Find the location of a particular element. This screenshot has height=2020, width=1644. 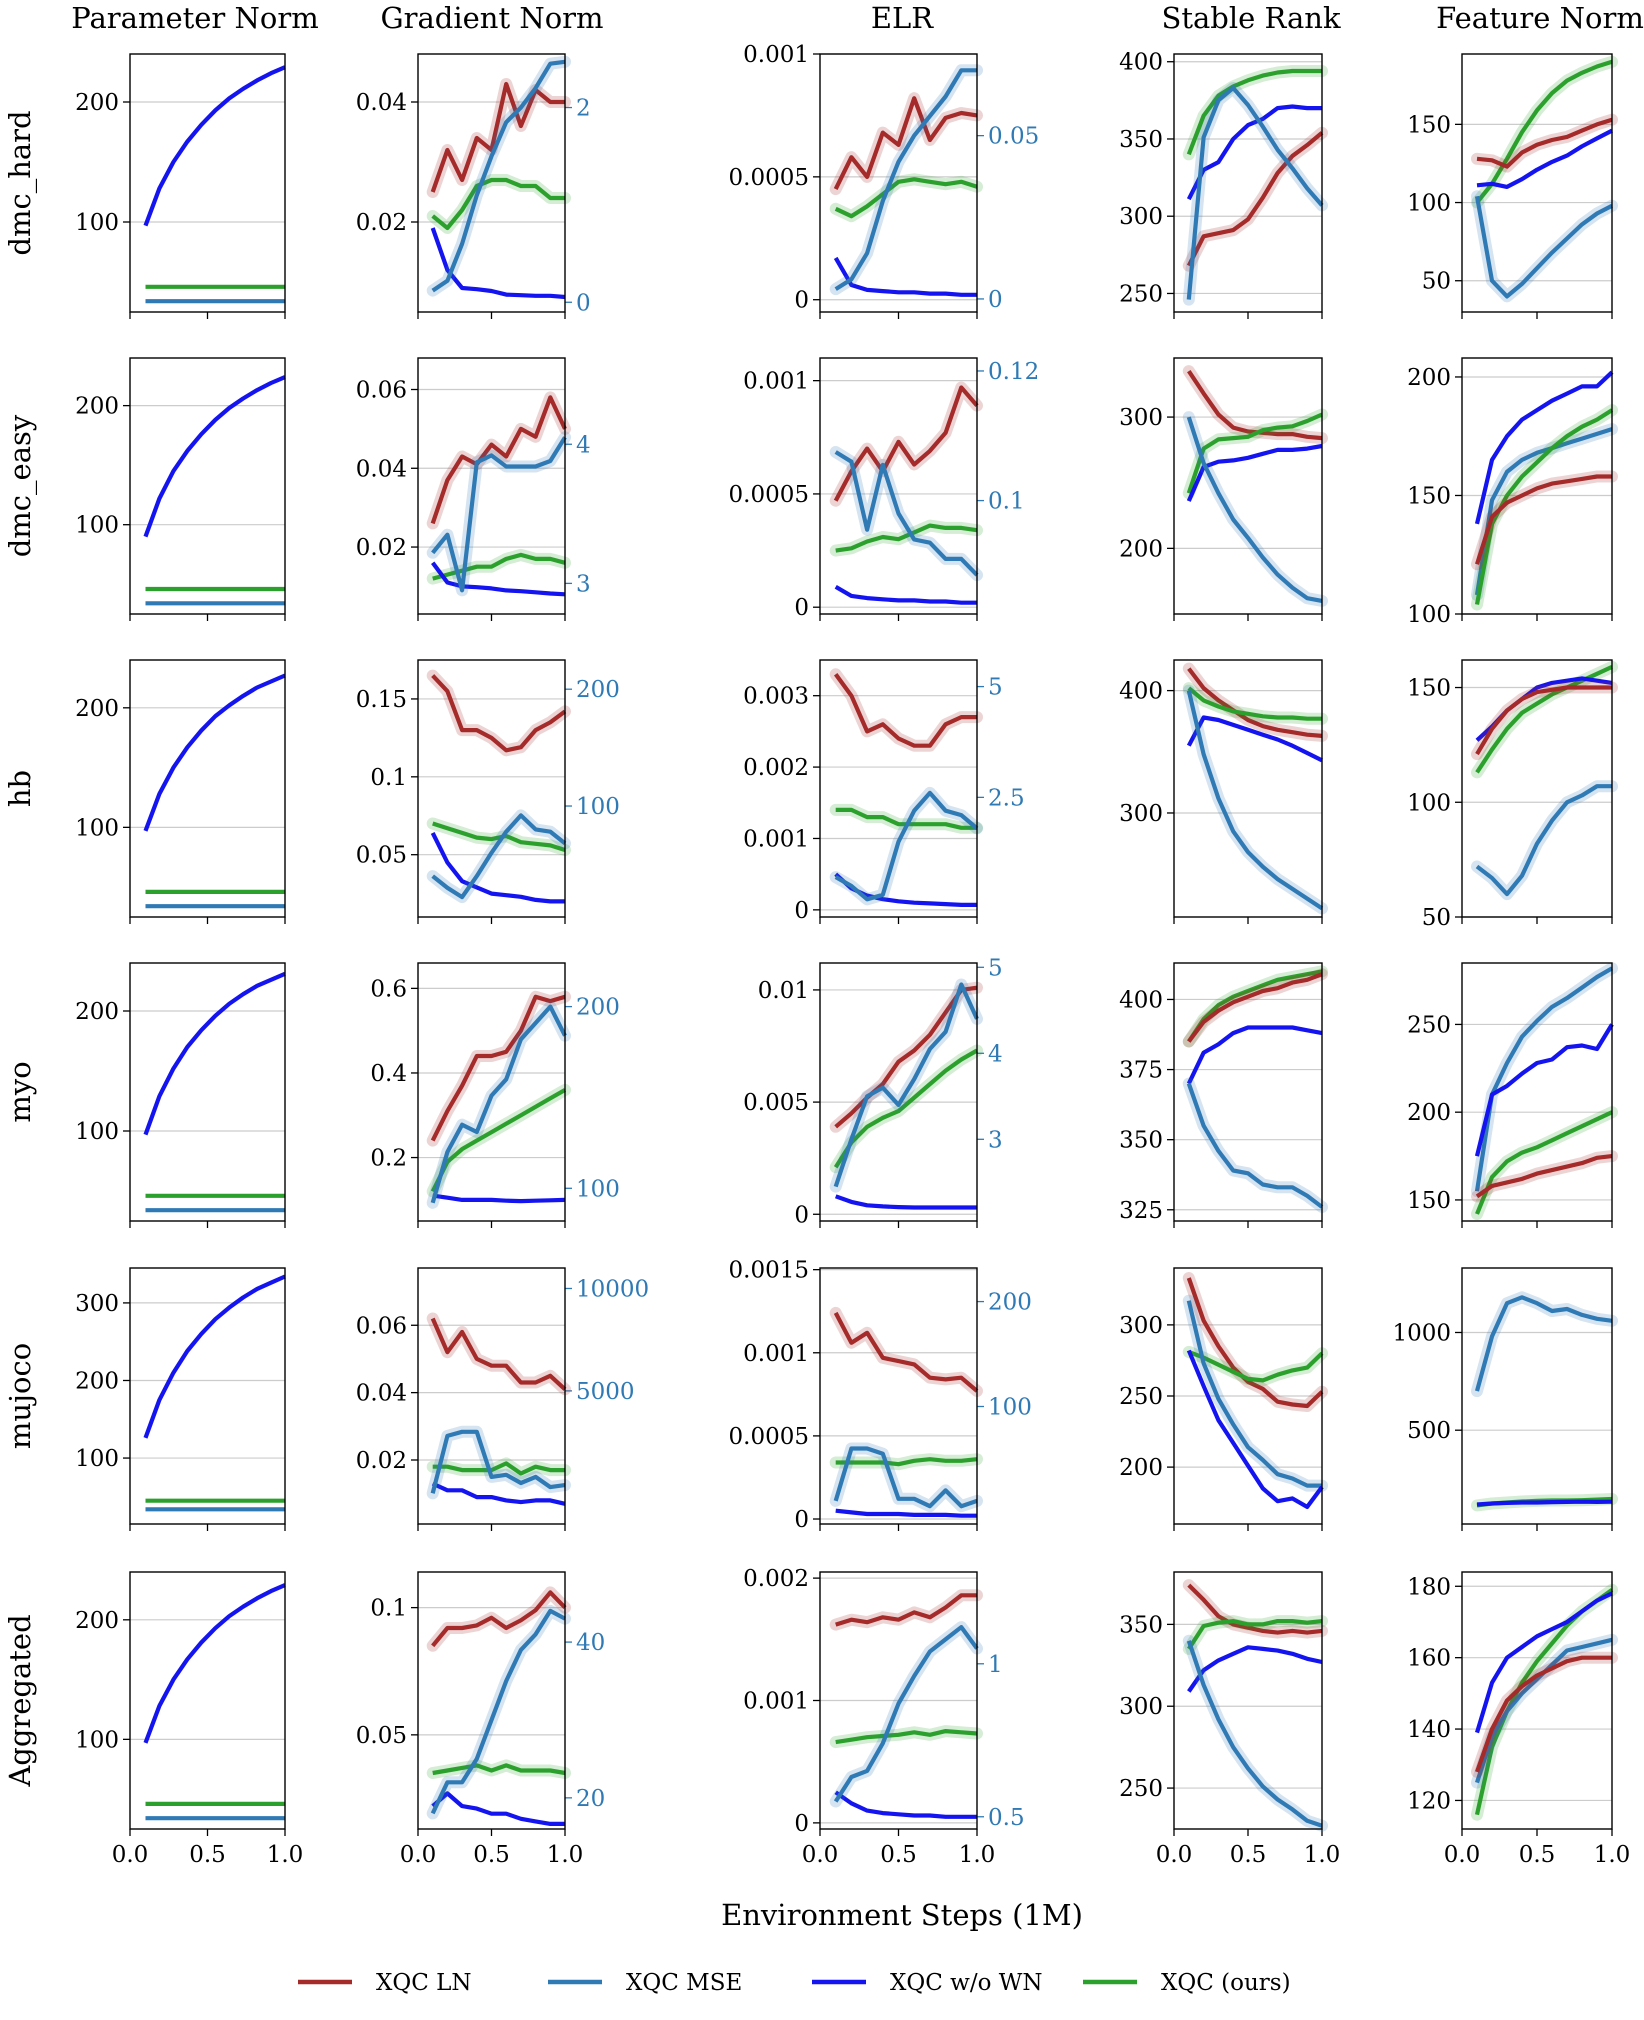

y-tick-label: 160 is located at coordinates (1429, 1659).